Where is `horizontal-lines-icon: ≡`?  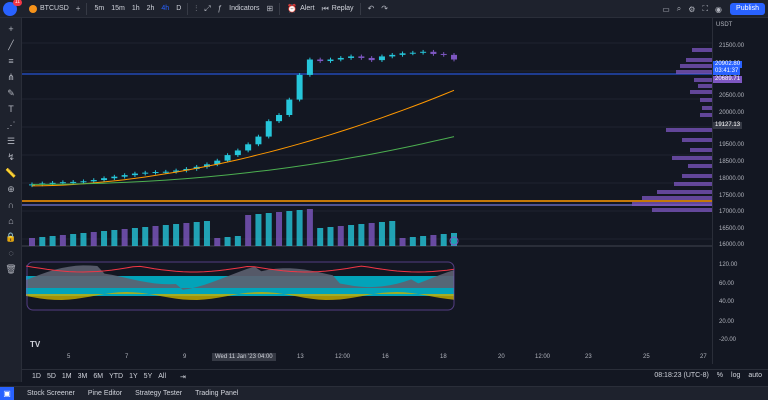
horizontal-lines-icon: ≡ is located at coordinates (11, 61).